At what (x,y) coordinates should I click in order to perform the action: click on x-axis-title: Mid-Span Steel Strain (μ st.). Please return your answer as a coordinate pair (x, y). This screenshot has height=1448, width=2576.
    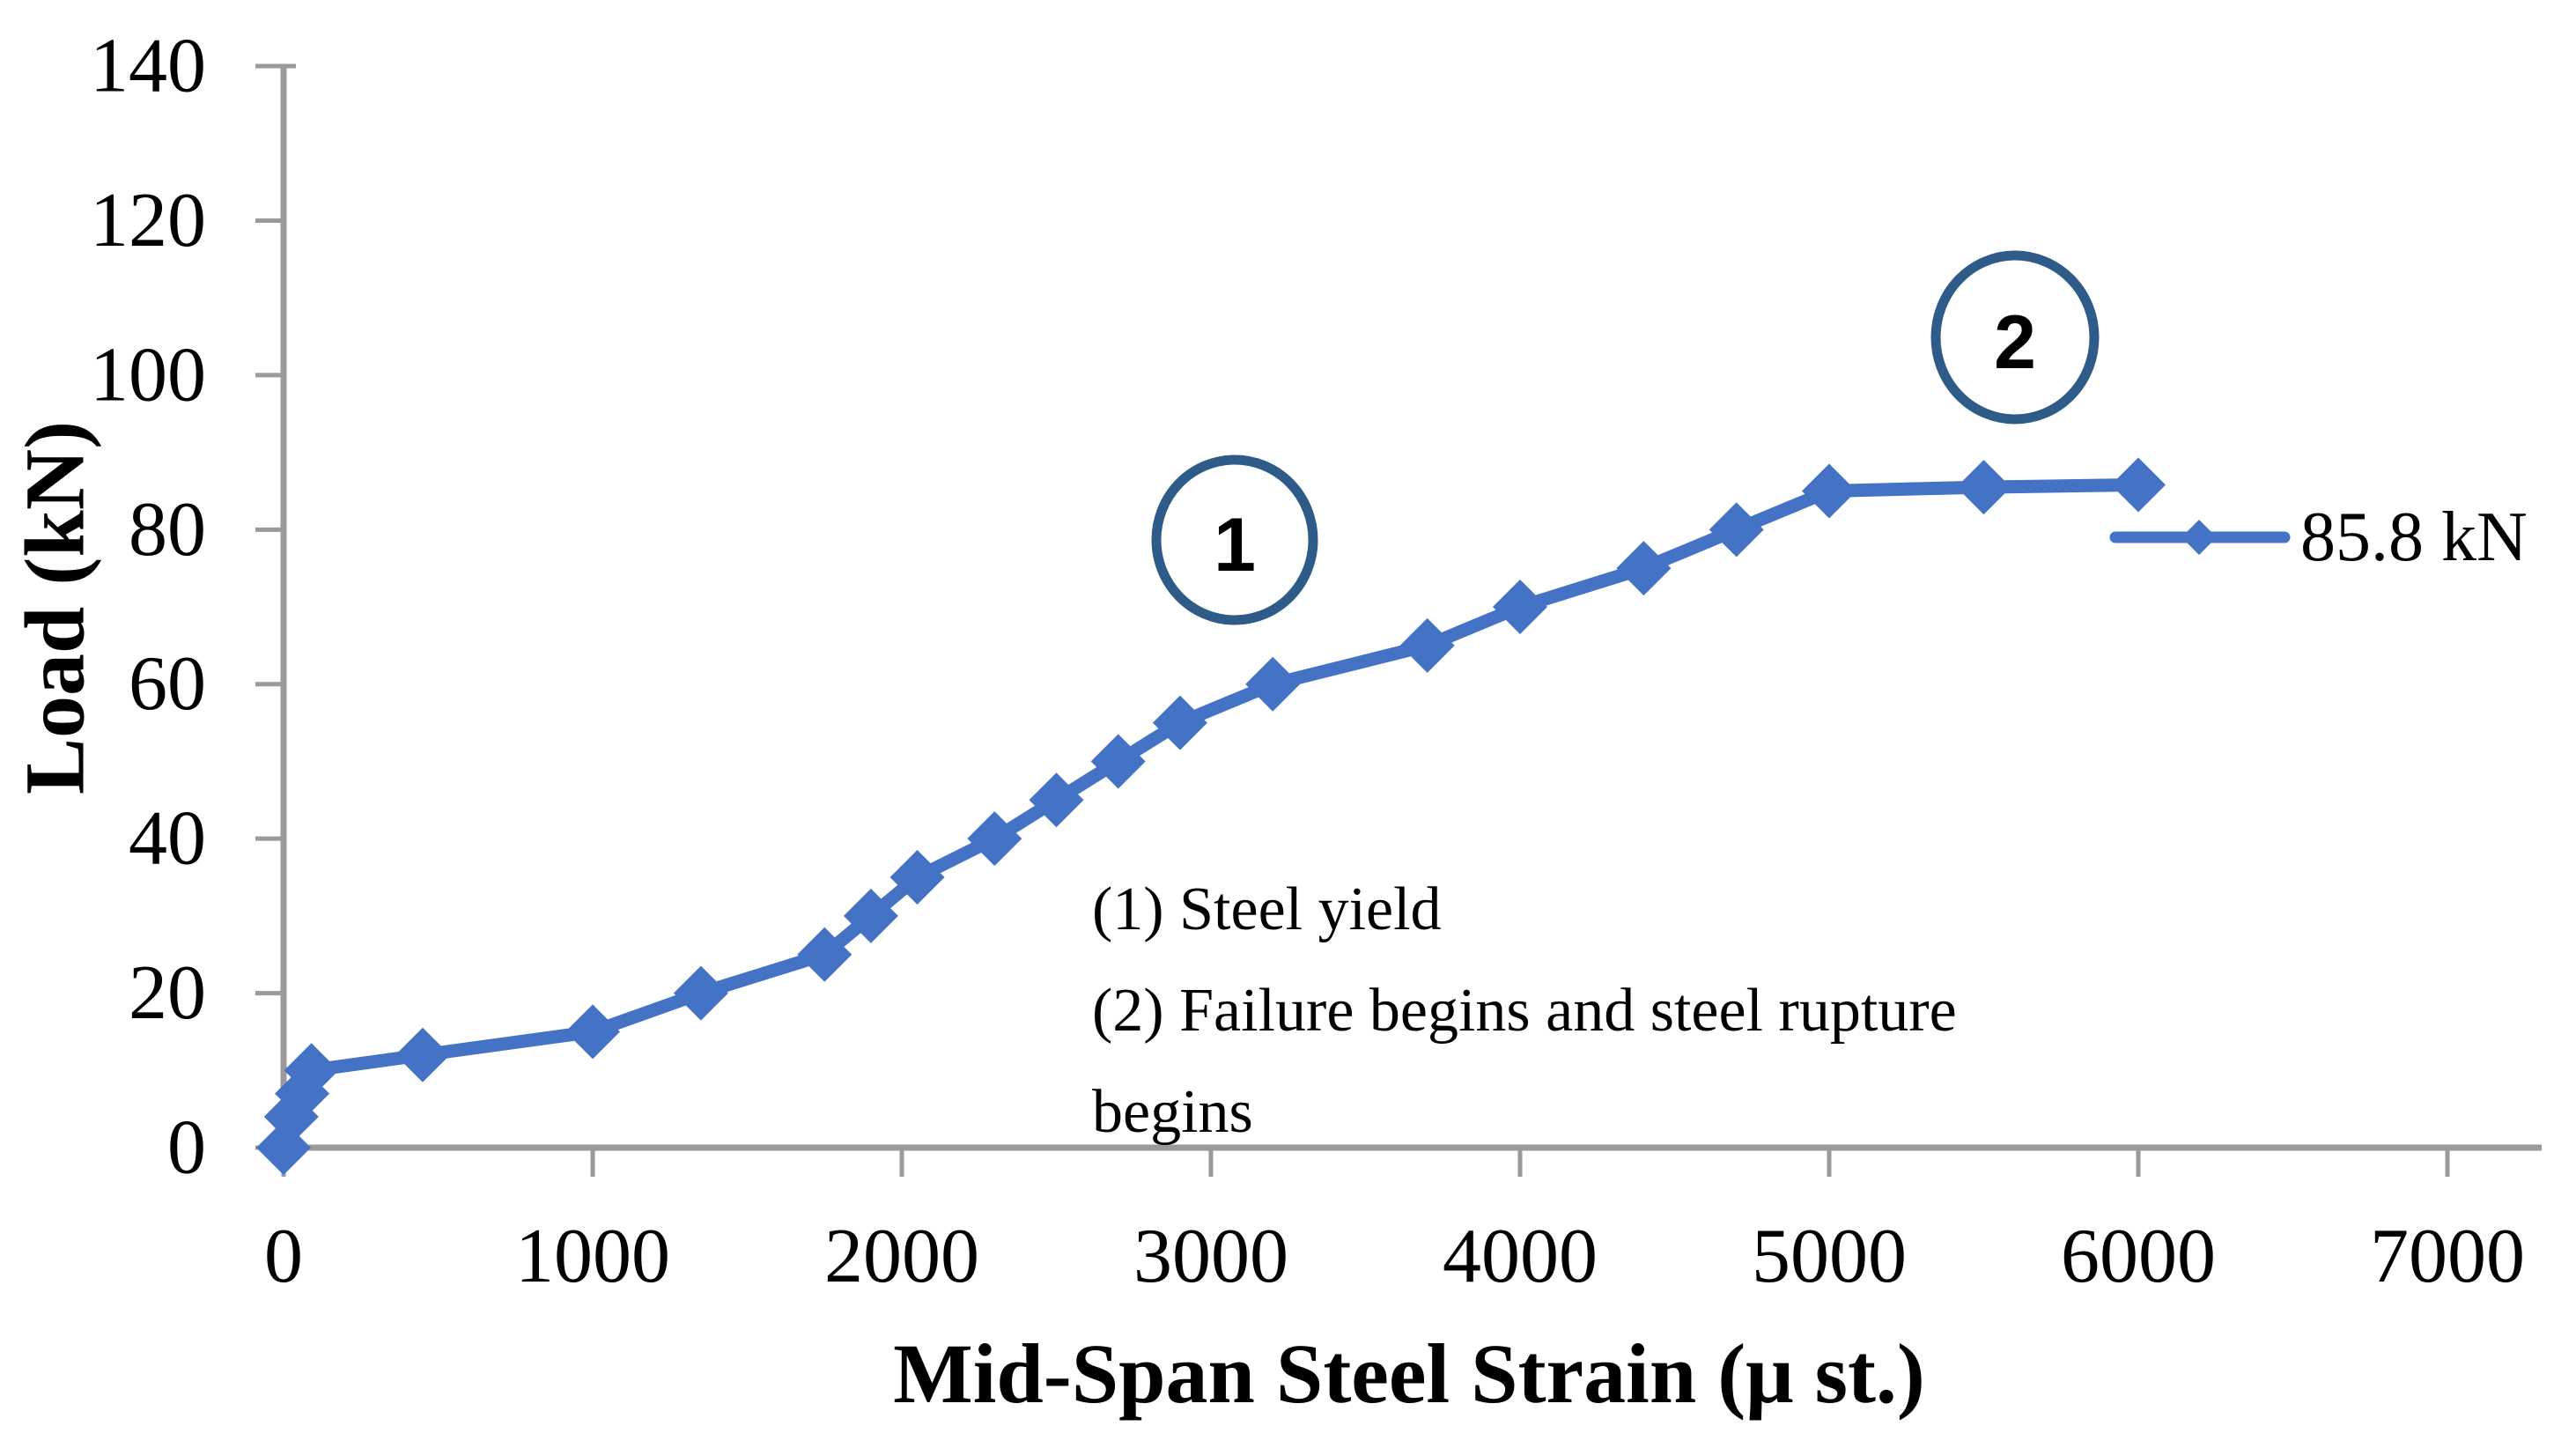
    Looking at the image, I should click on (1409, 1373).